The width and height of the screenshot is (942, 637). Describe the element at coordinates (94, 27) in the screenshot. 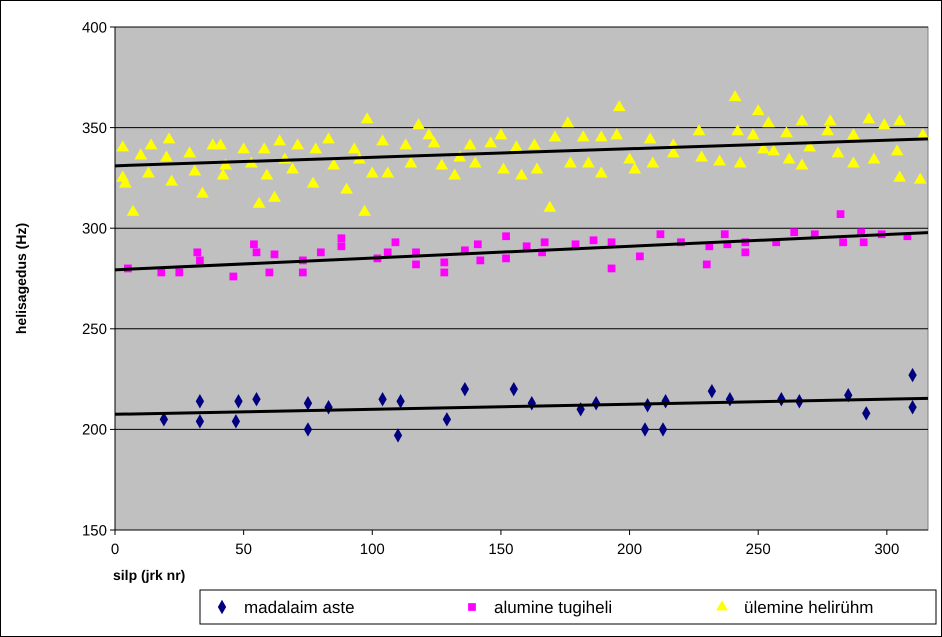

I see `y-tick-label: 400` at that location.